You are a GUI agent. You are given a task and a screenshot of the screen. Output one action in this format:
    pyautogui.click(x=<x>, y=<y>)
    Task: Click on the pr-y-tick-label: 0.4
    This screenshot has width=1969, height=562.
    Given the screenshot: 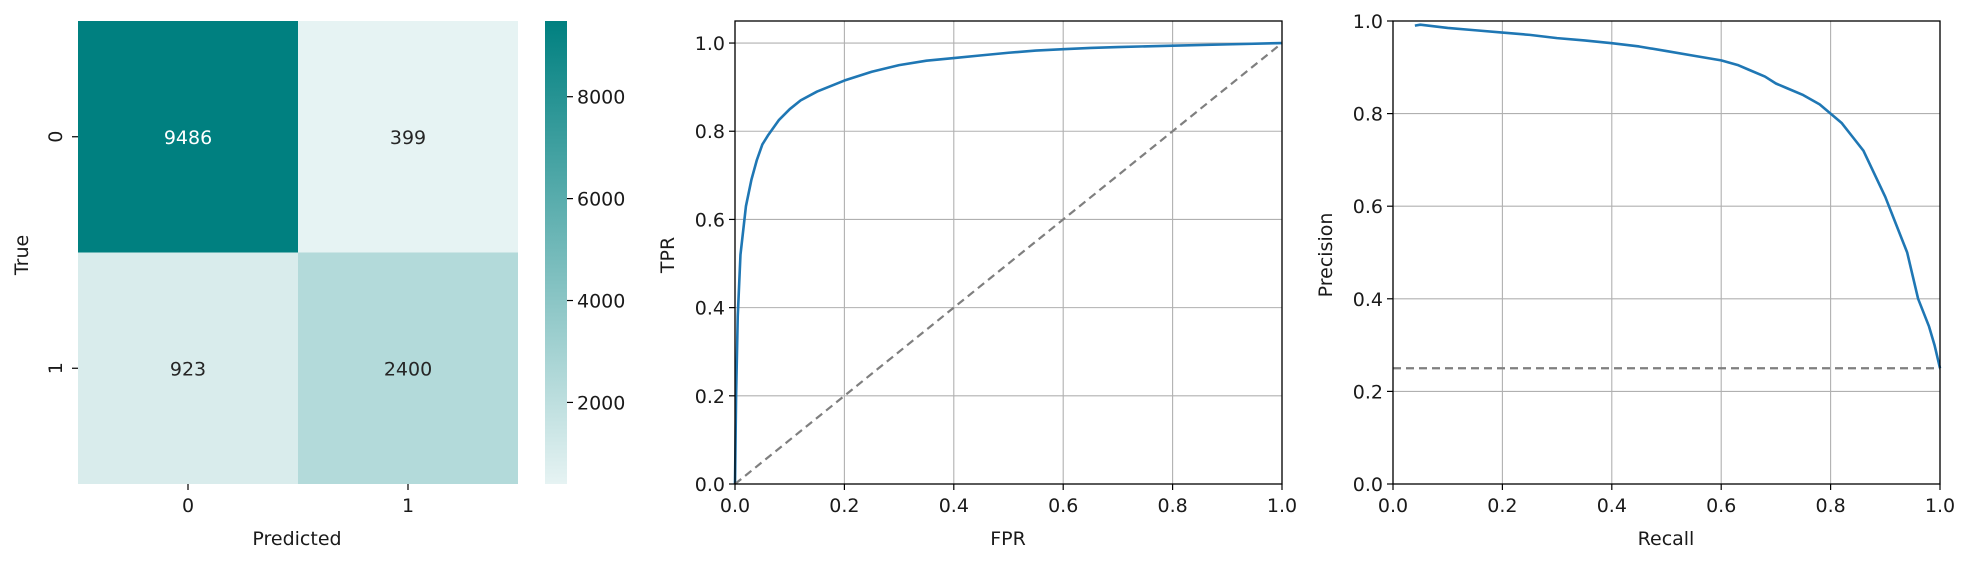 What is the action you would take?
    pyautogui.click(x=1368, y=300)
    